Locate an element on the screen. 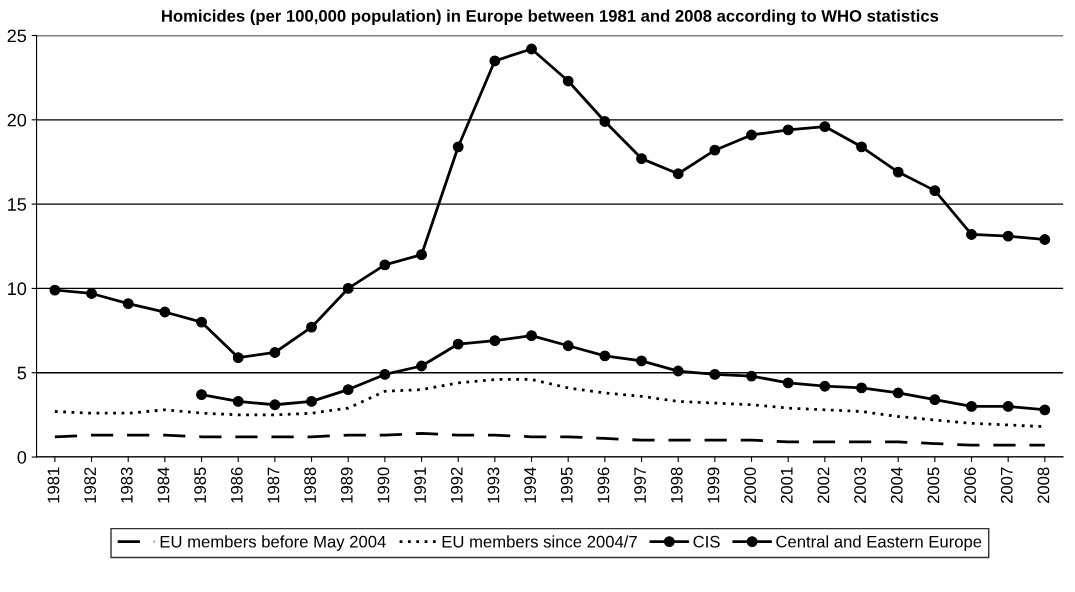  x-tick-label: 1992 is located at coordinates (456, 485).